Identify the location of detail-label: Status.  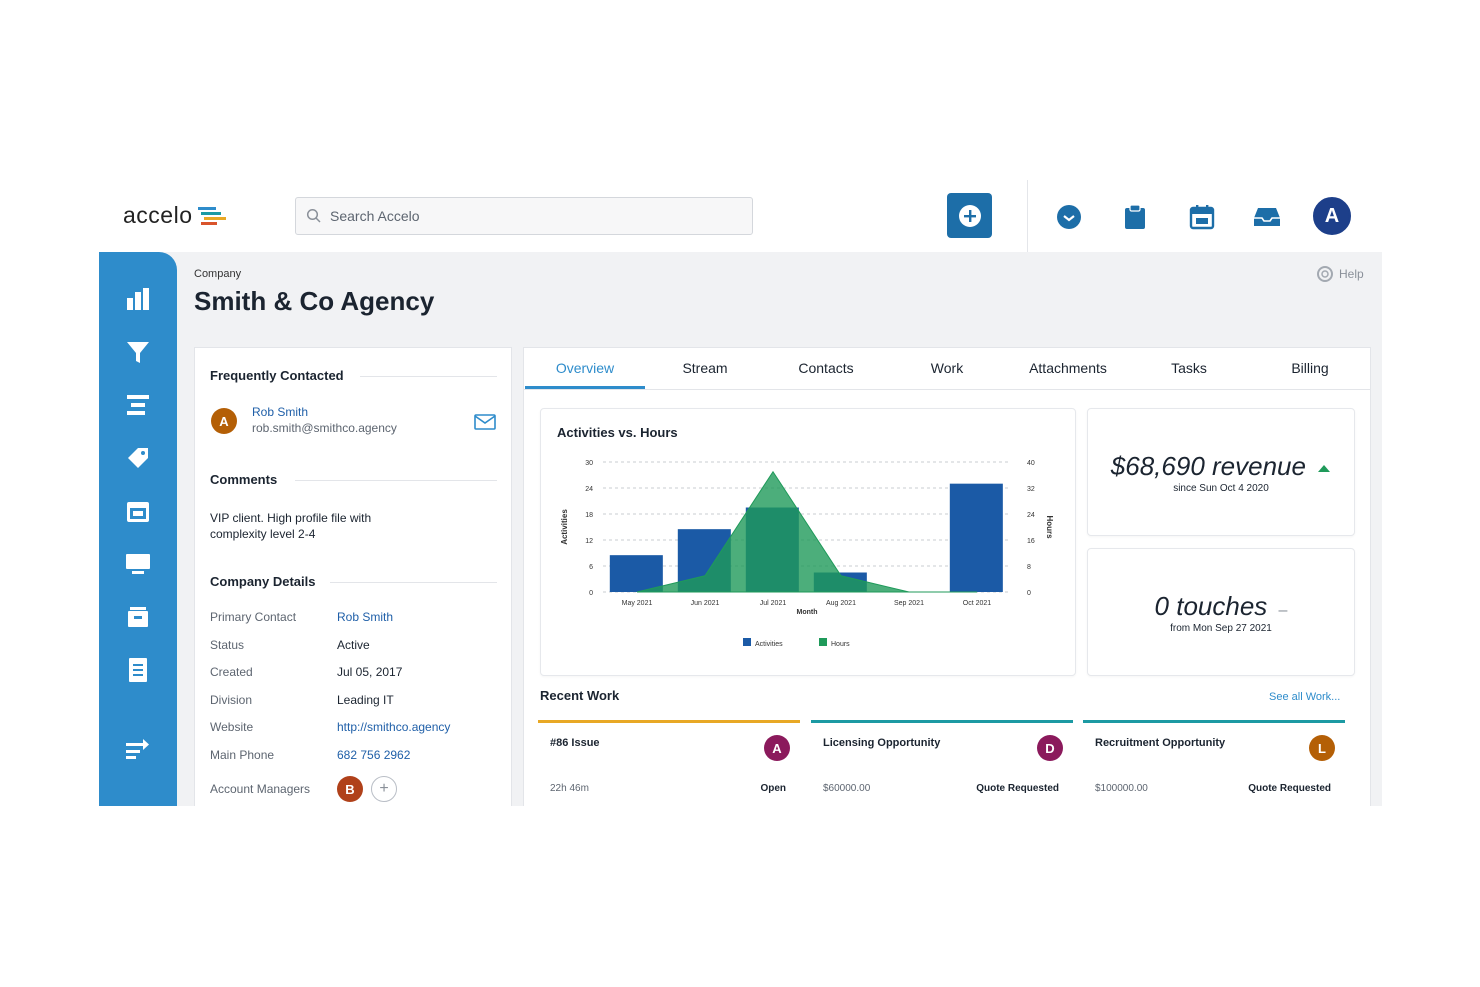
(227, 645).